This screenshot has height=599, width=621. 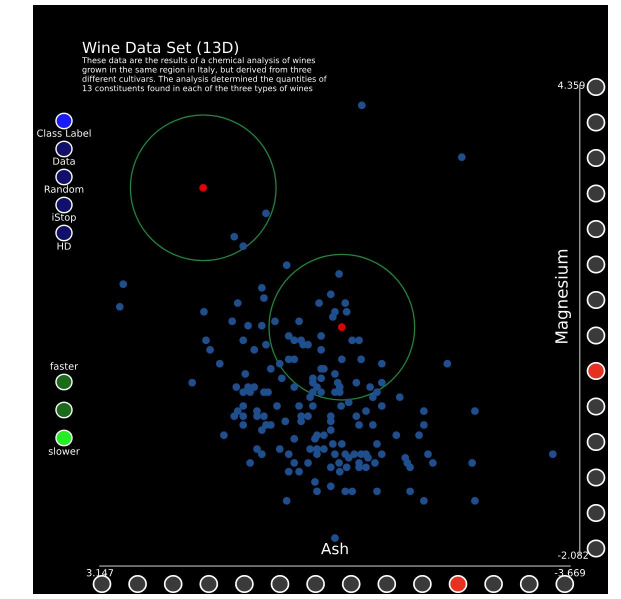 I want to click on chart-title: Wine Data Set (13D), so click(x=160, y=48).